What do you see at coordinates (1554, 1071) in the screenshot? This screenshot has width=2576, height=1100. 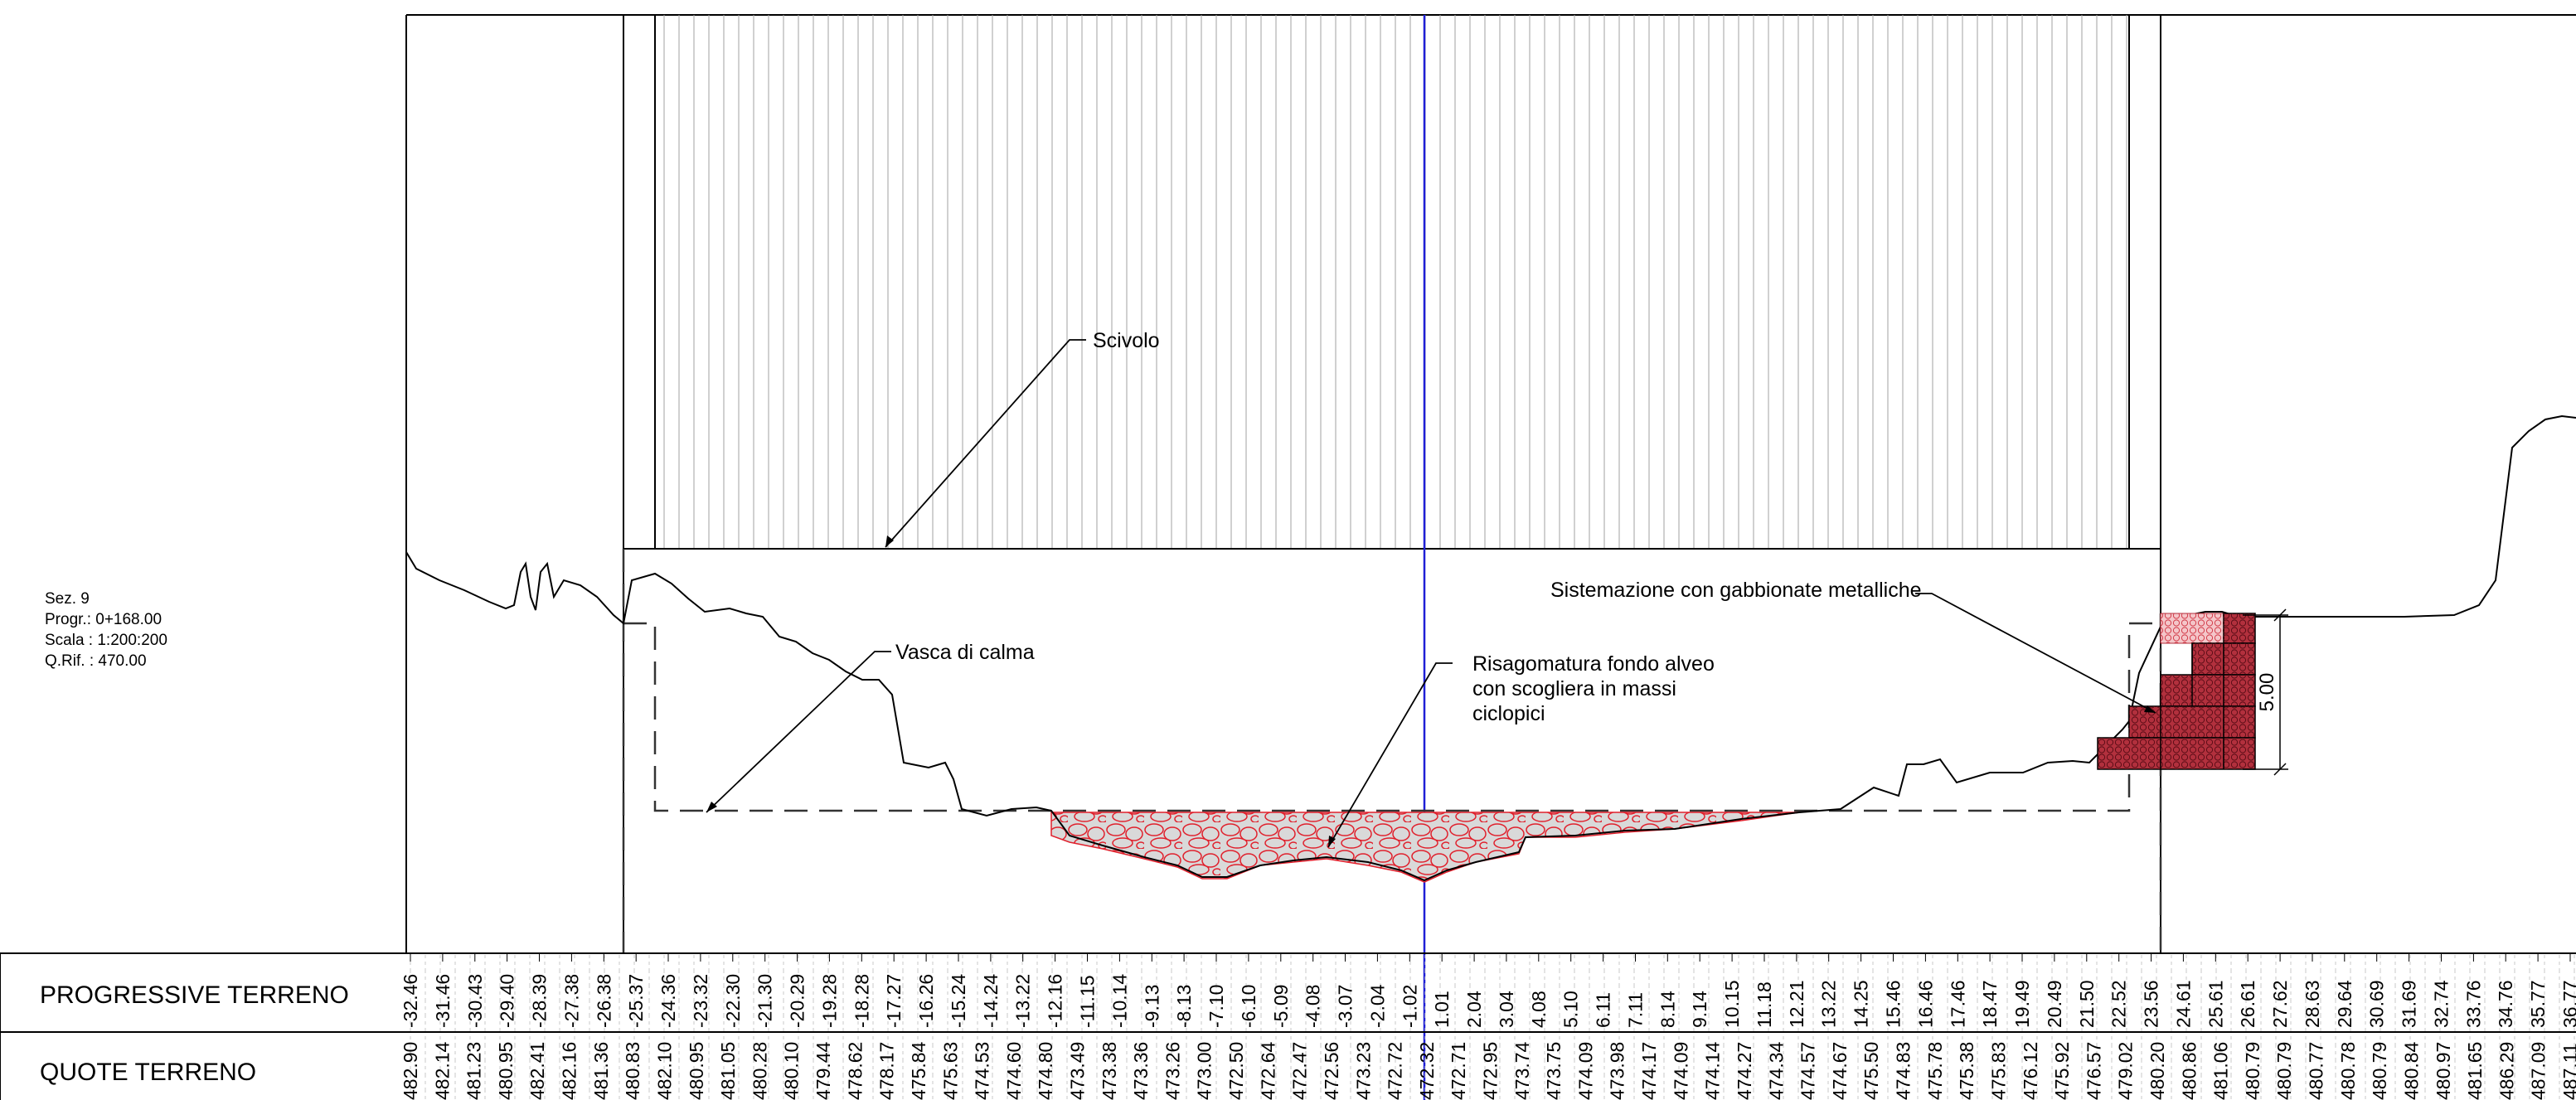 I see `quote-value: 473.75` at bounding box center [1554, 1071].